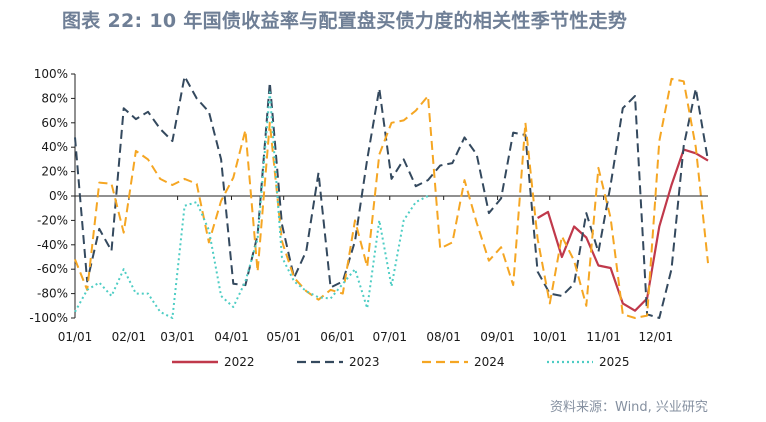 The width and height of the screenshot is (766, 422). I want to click on x-tick-label: 01/01, so click(75, 337).